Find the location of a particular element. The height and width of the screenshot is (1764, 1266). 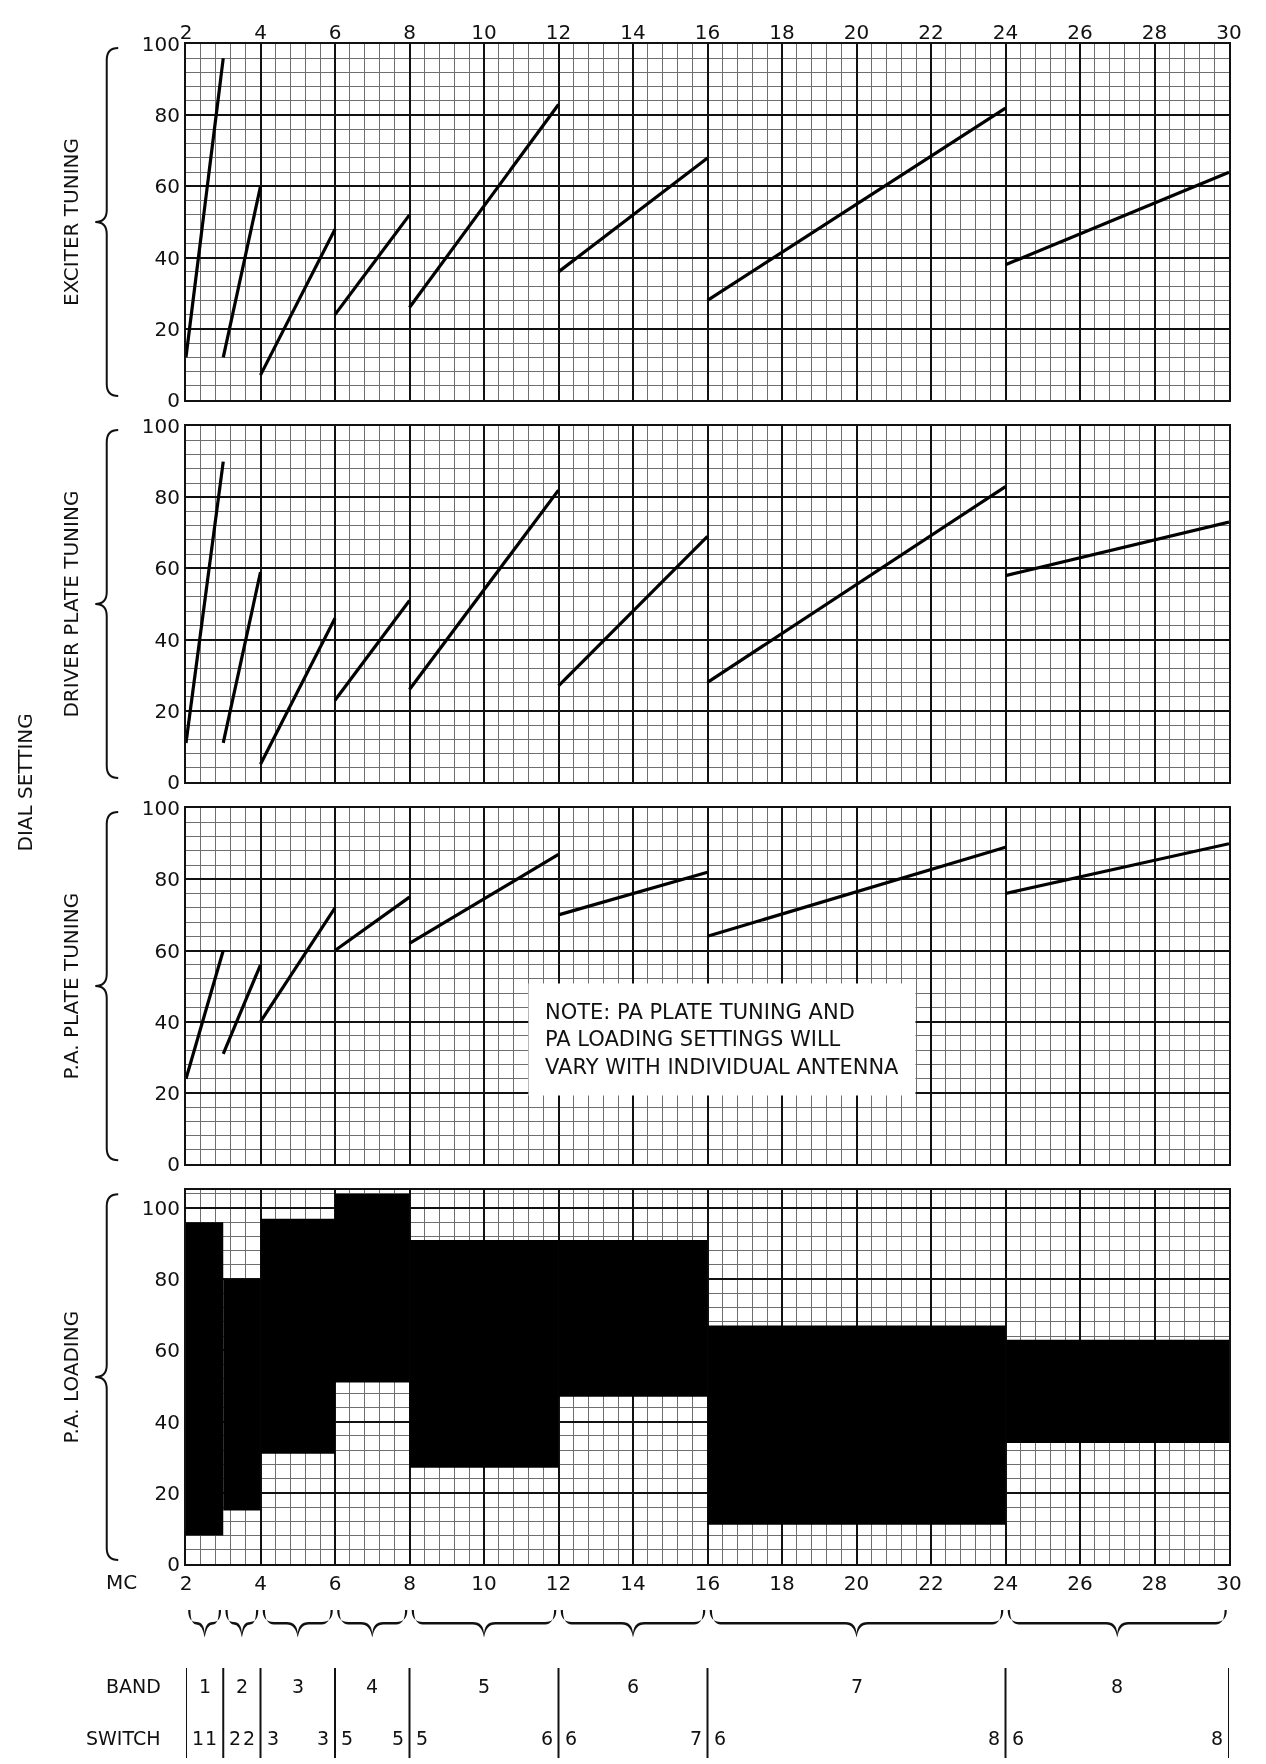

text: 4 is located at coordinates (372, 1686).